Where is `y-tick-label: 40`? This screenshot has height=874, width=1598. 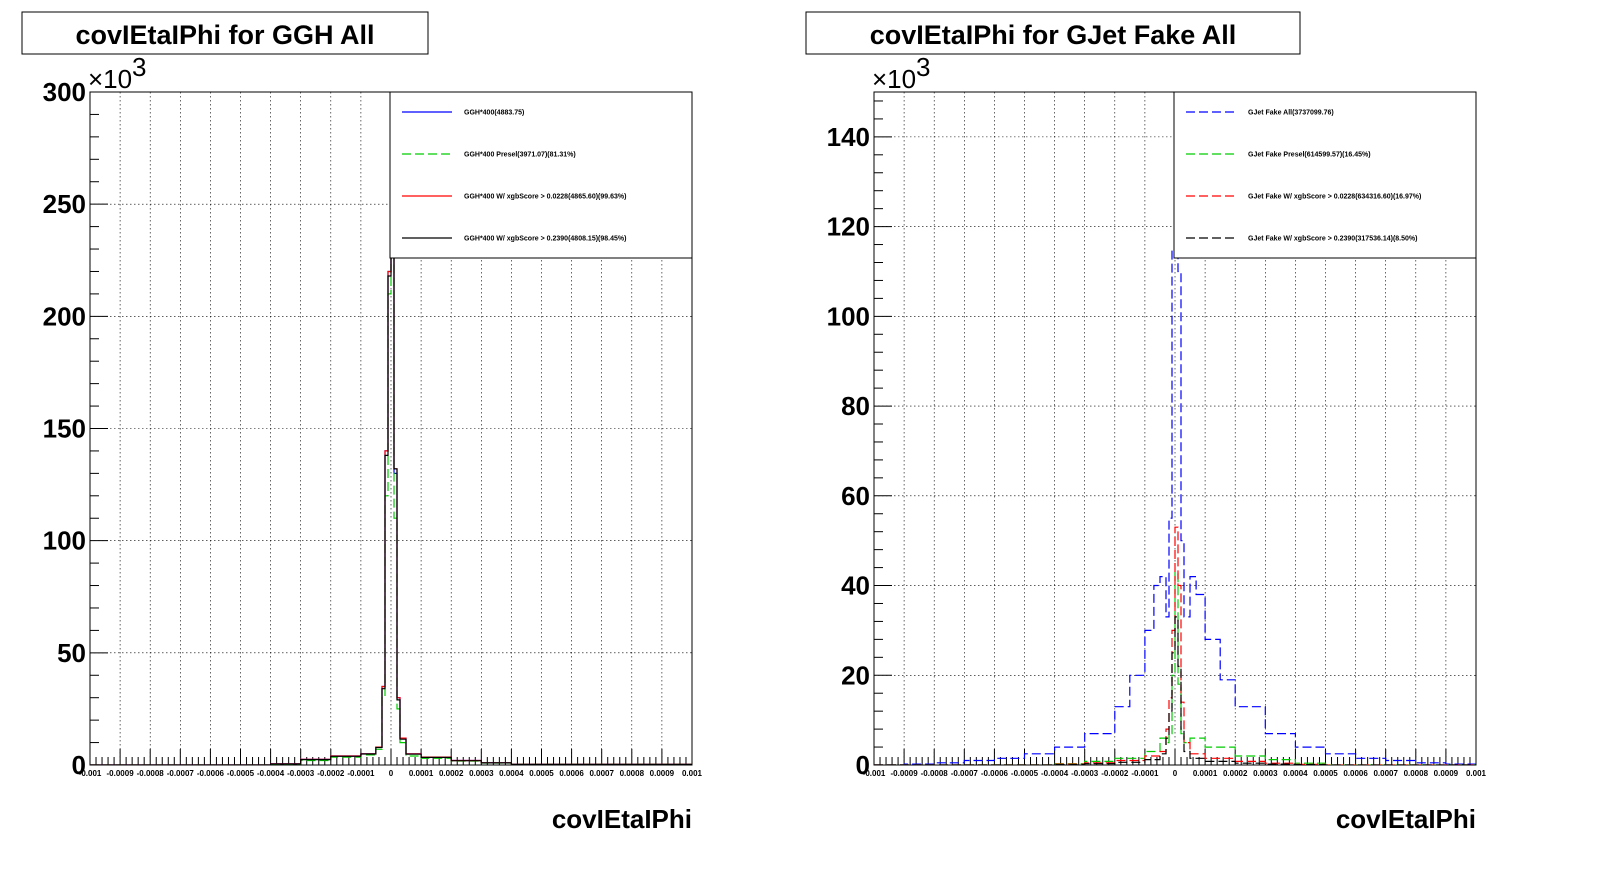 y-tick-label: 40 is located at coordinates (855, 586).